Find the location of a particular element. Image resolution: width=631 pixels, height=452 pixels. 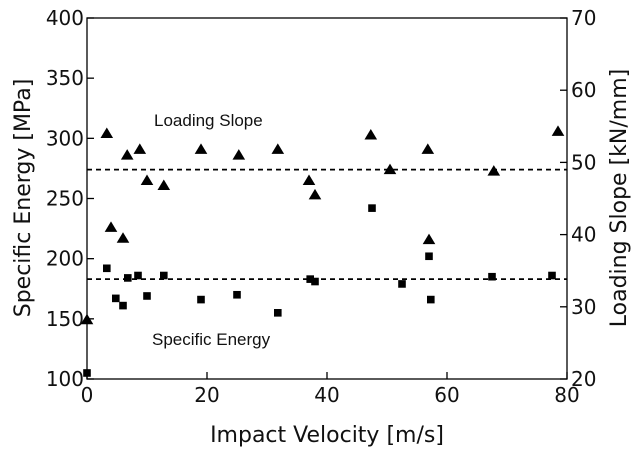

y-tick-label: 150 is located at coordinates (65, 319).